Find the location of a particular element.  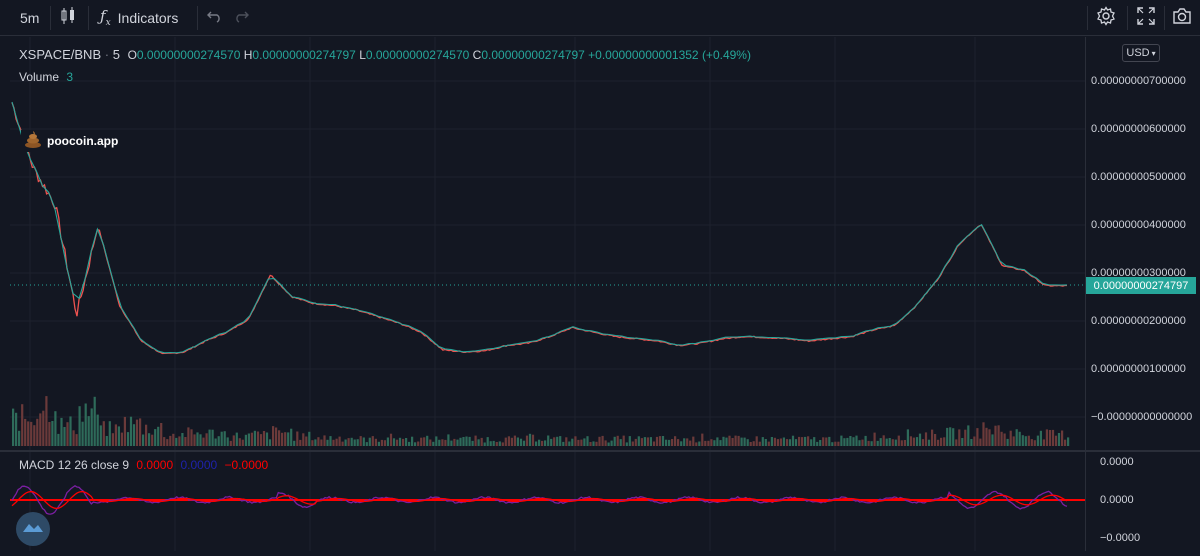

change-value: +0.00000000001352 is located at coordinates (643, 55).